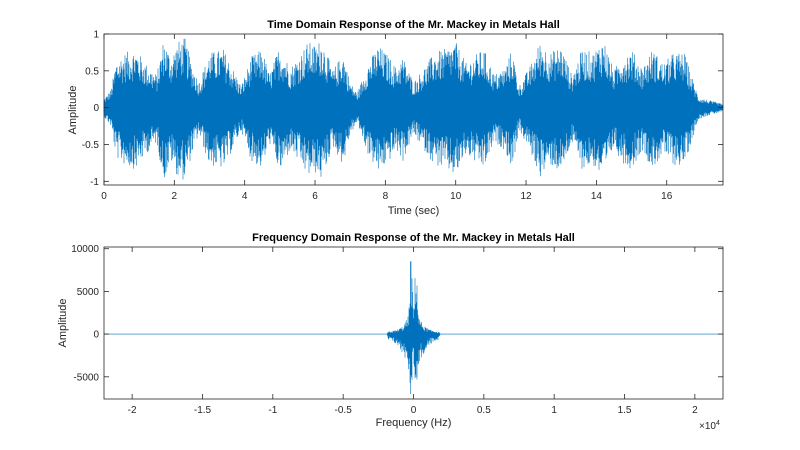 This screenshot has height=450, width=800. Describe the element at coordinates (94, 182) in the screenshot. I see `y-tick-label: -1` at that location.